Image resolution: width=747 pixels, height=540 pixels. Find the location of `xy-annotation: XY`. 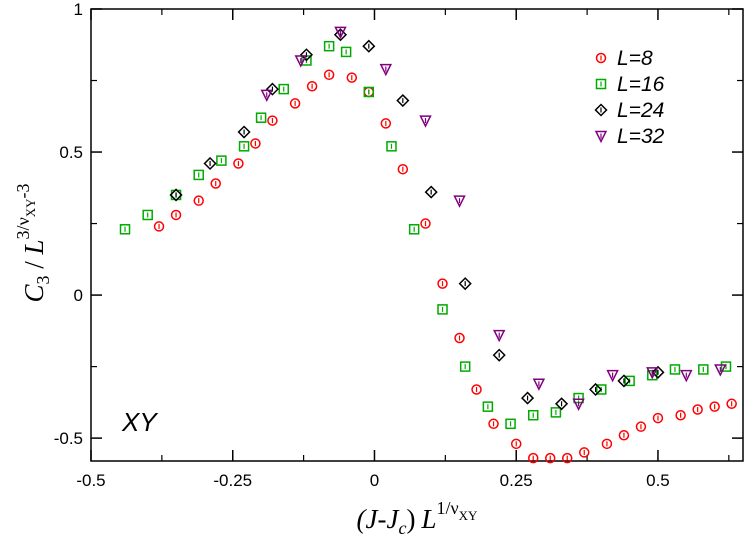

xy-annotation: XY is located at coordinates (139, 422).